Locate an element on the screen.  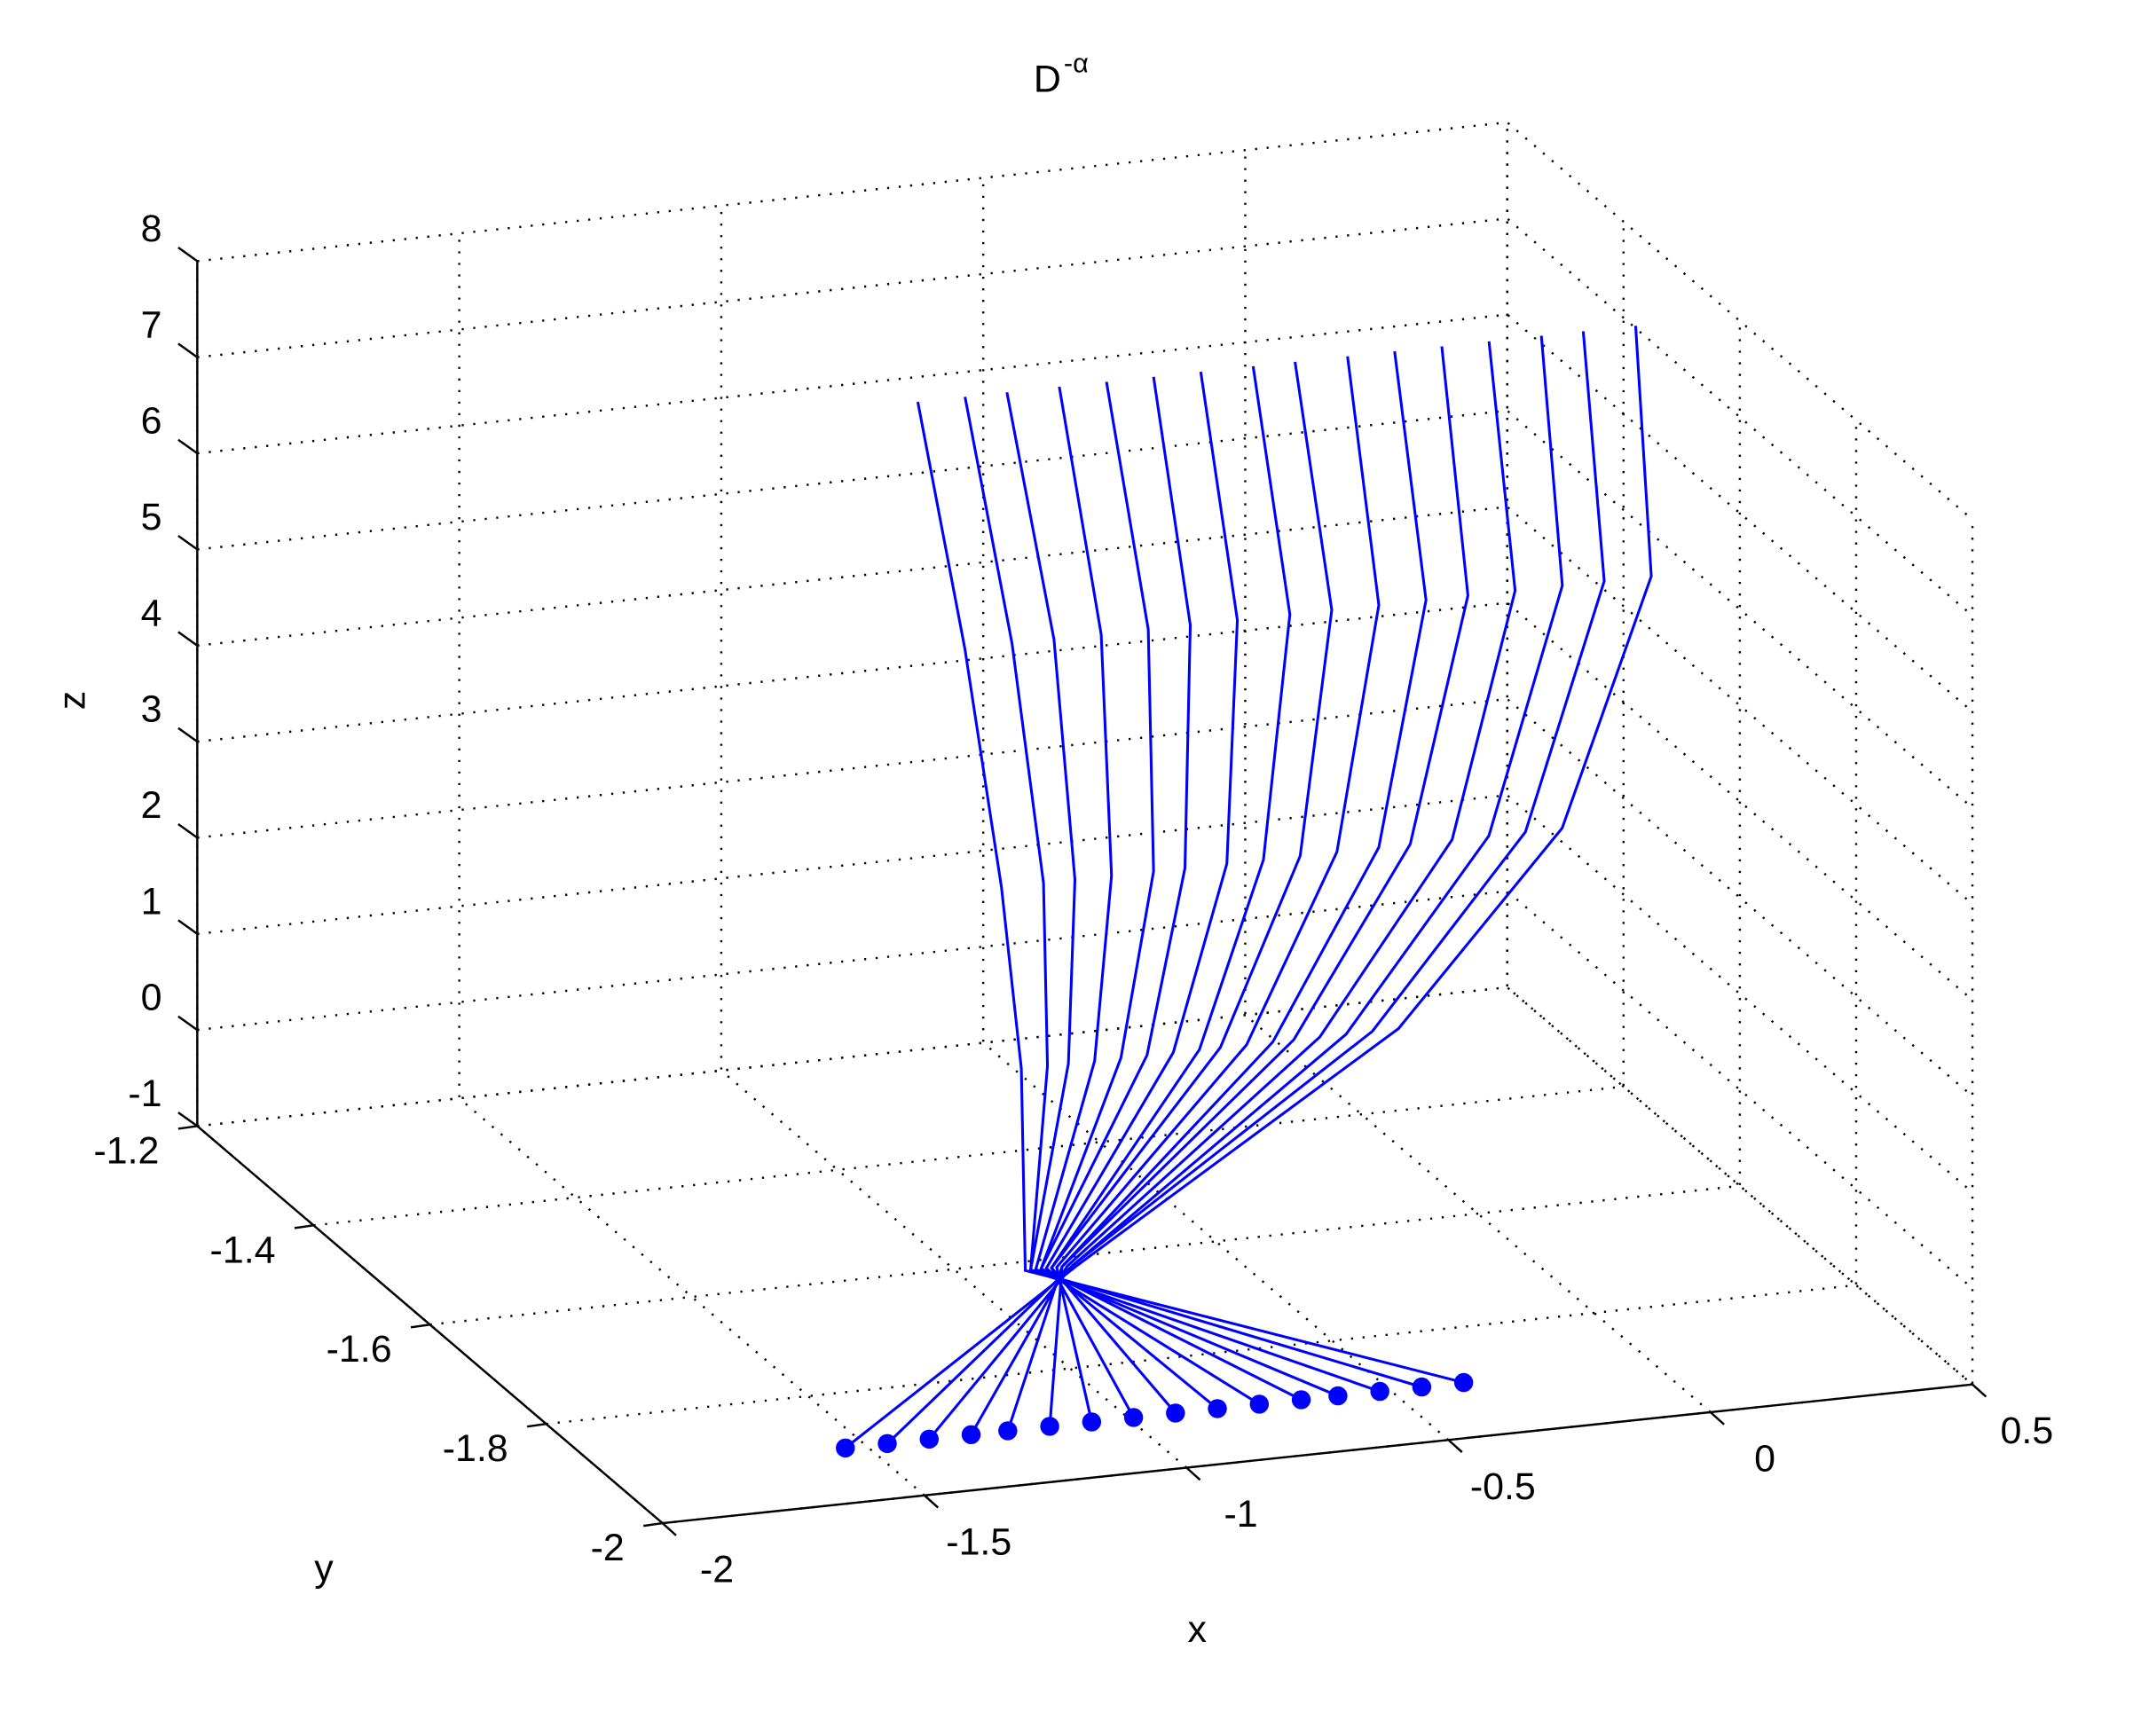
z-tick-label: 5 is located at coordinates (151, 517).